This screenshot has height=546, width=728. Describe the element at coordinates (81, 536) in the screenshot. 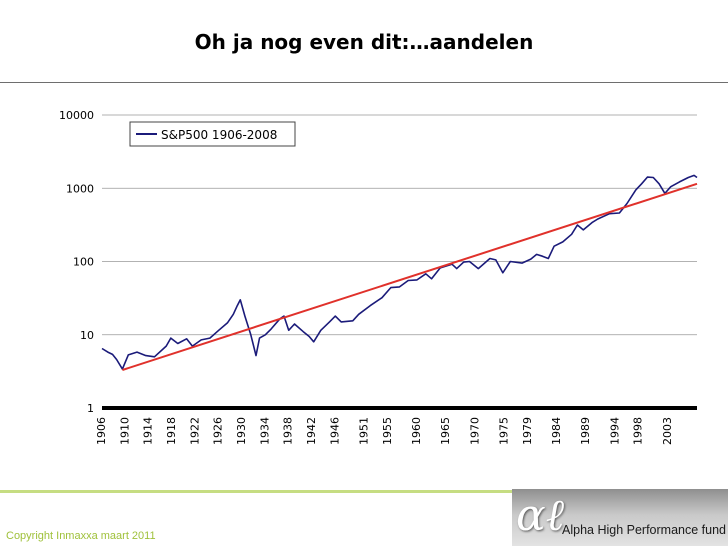

I see `copyright-text: Copyright Inmaxxa maart 2011` at that location.